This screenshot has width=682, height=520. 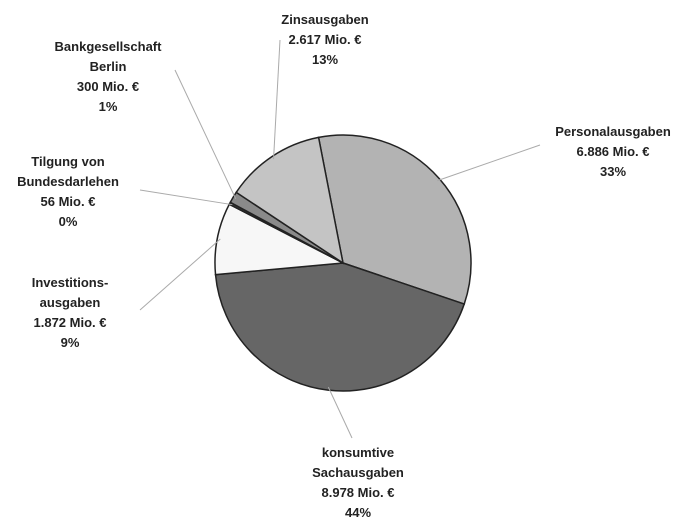 I want to click on value-label: 300 Mio. €, so click(x=108, y=86).